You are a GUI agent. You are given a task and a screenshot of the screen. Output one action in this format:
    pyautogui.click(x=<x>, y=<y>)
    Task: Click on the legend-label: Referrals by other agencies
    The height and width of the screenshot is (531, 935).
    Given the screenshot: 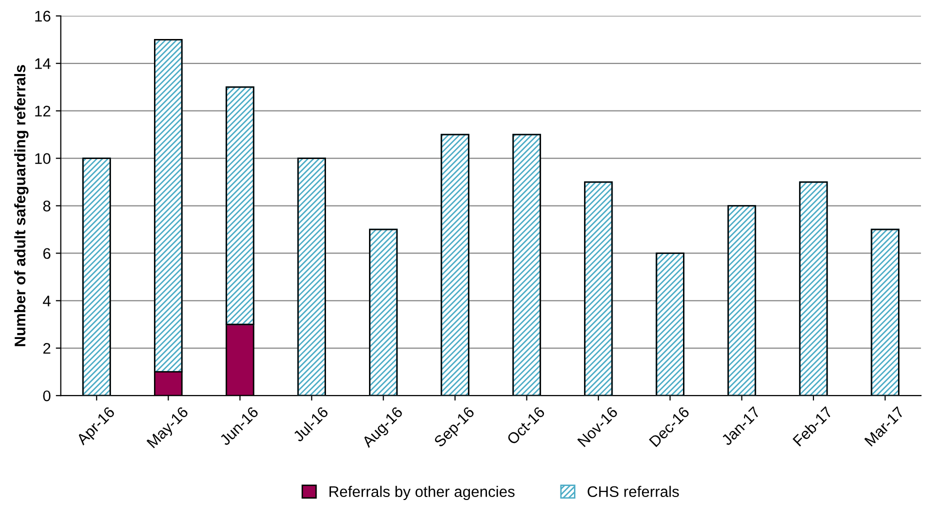 What is the action you would take?
    pyautogui.click(x=422, y=493)
    